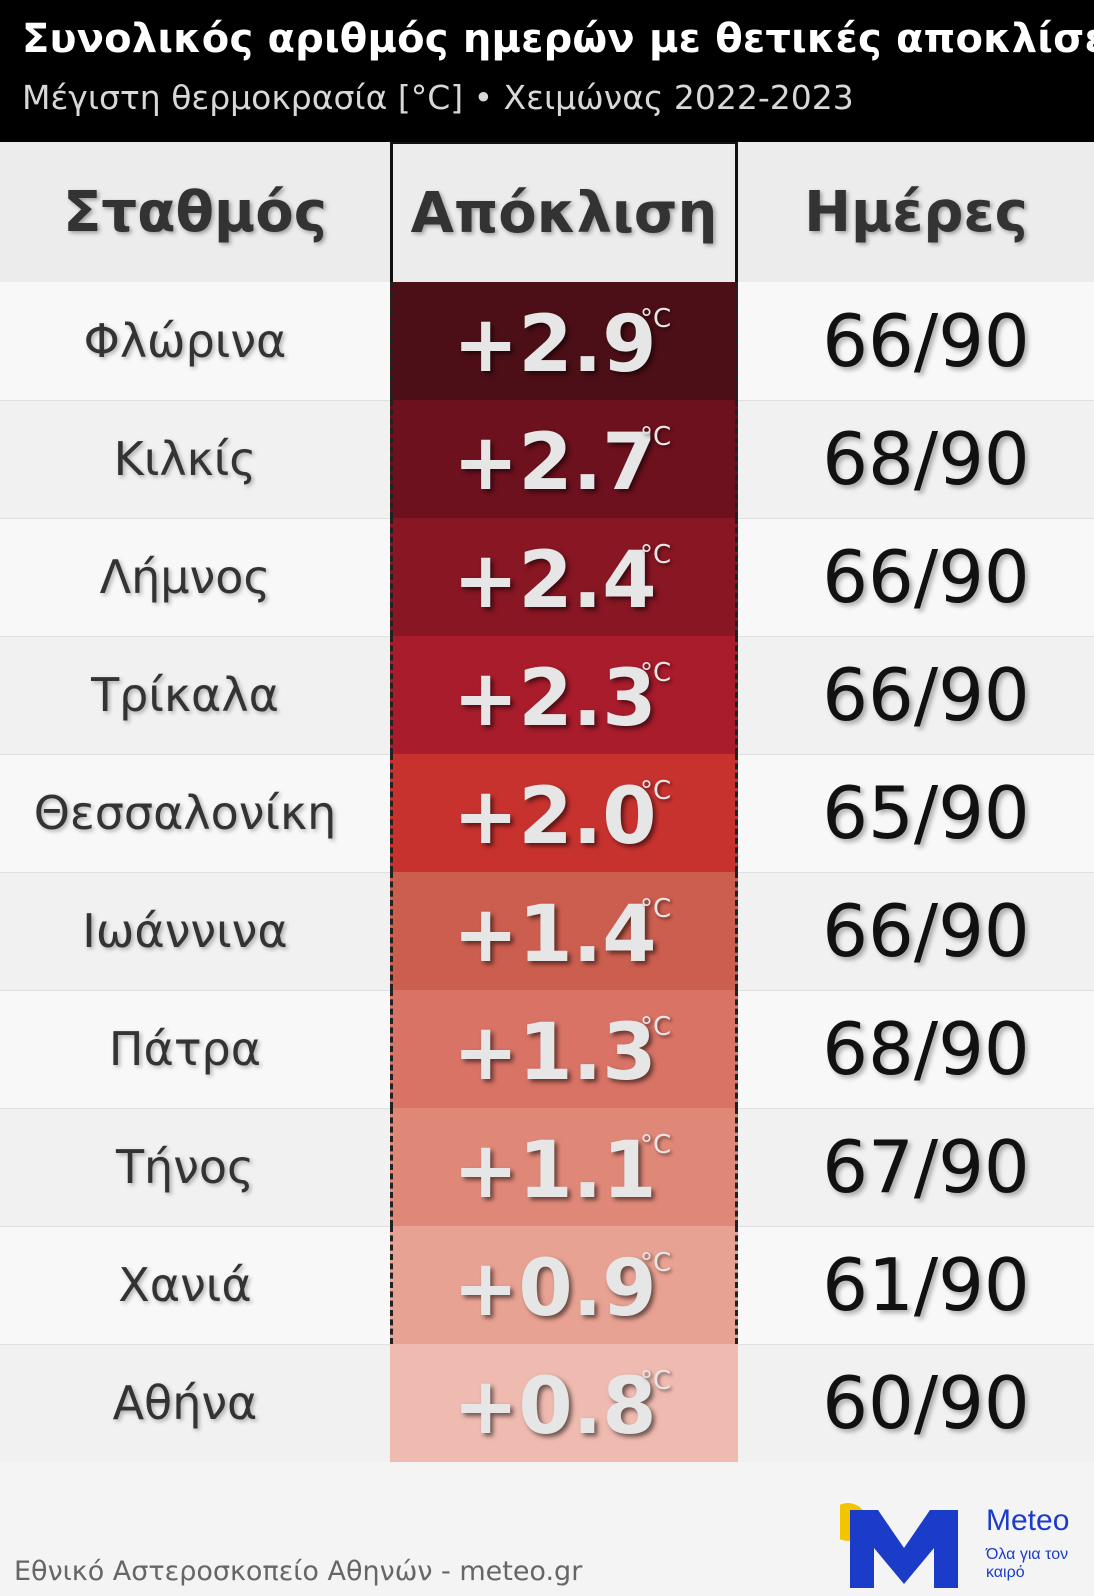 The height and width of the screenshot is (1596, 1094). I want to click on table-row: Ιωάννινα +1.4 °C 66/90, so click(547, 931).